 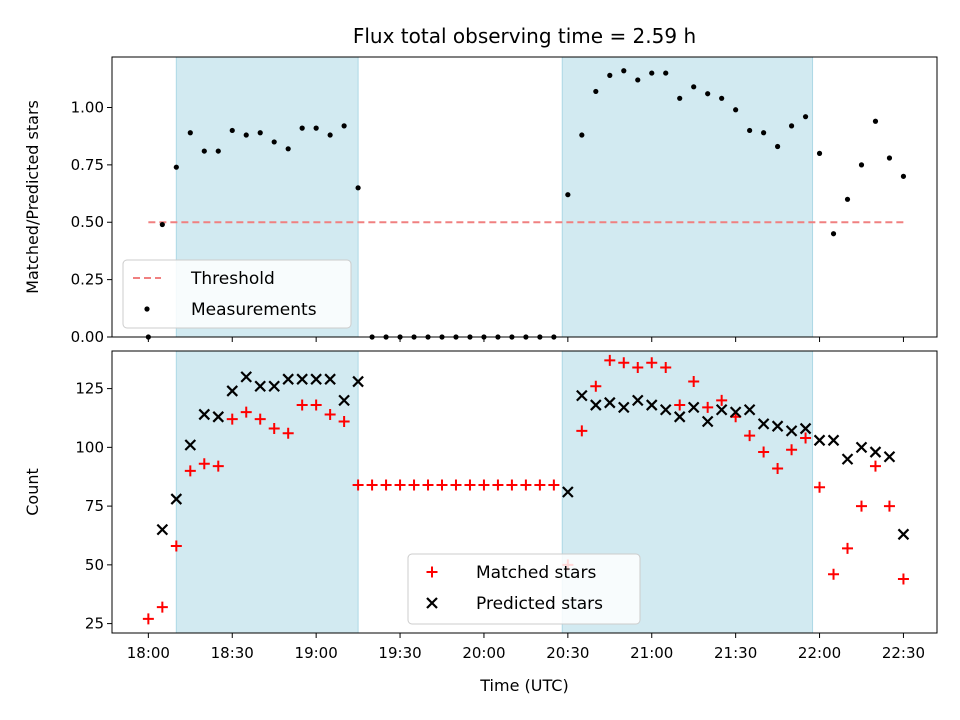 I want to click on x-tick-label: 22:30, so click(x=903, y=653).